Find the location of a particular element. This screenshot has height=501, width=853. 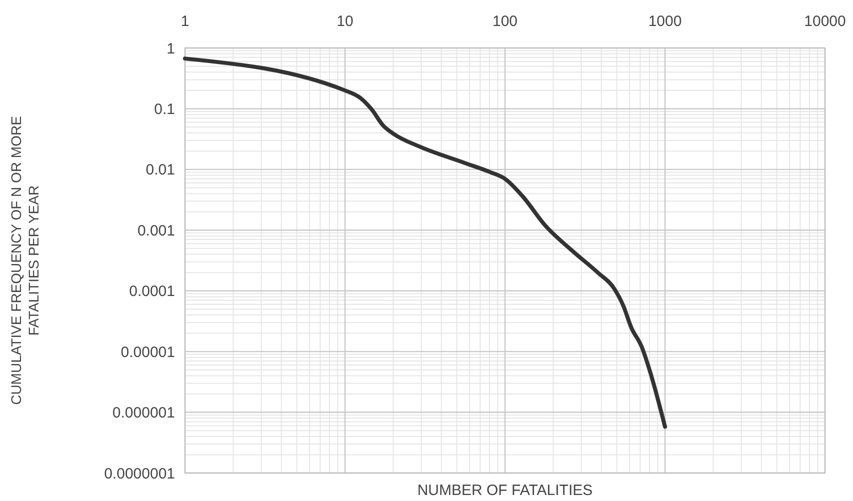

y-tick-label: 0.000001 is located at coordinates (143, 413).